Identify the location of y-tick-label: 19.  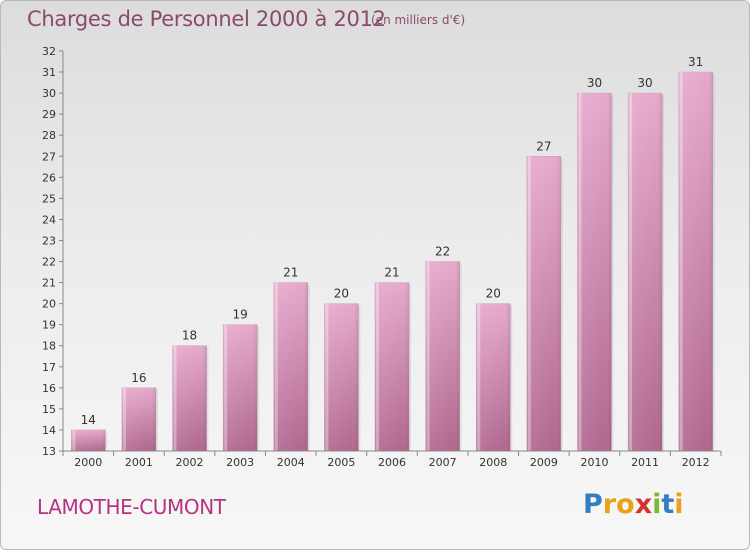
(49, 325).